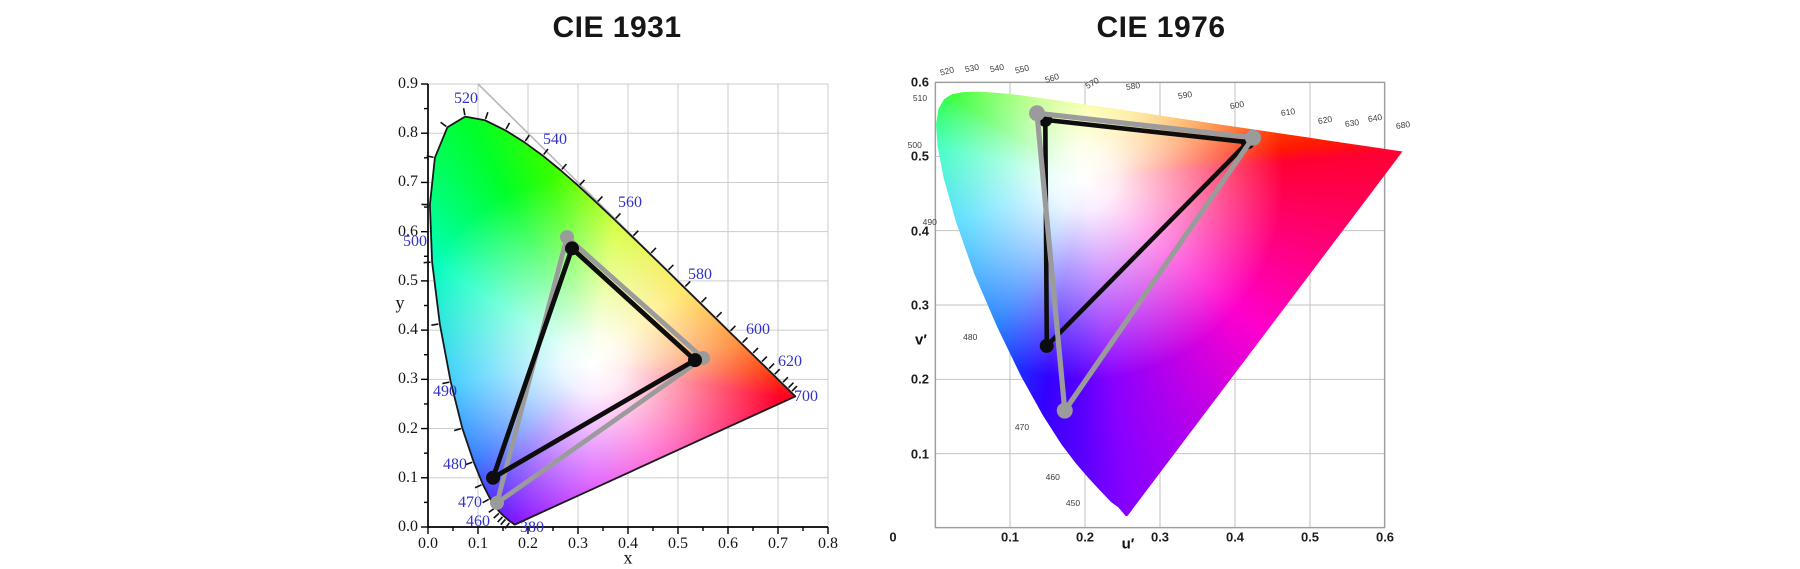 The width and height of the screenshot is (1800, 569). Describe the element at coordinates (758, 330) in the screenshot. I see `wavelength-label-600: 600` at that location.